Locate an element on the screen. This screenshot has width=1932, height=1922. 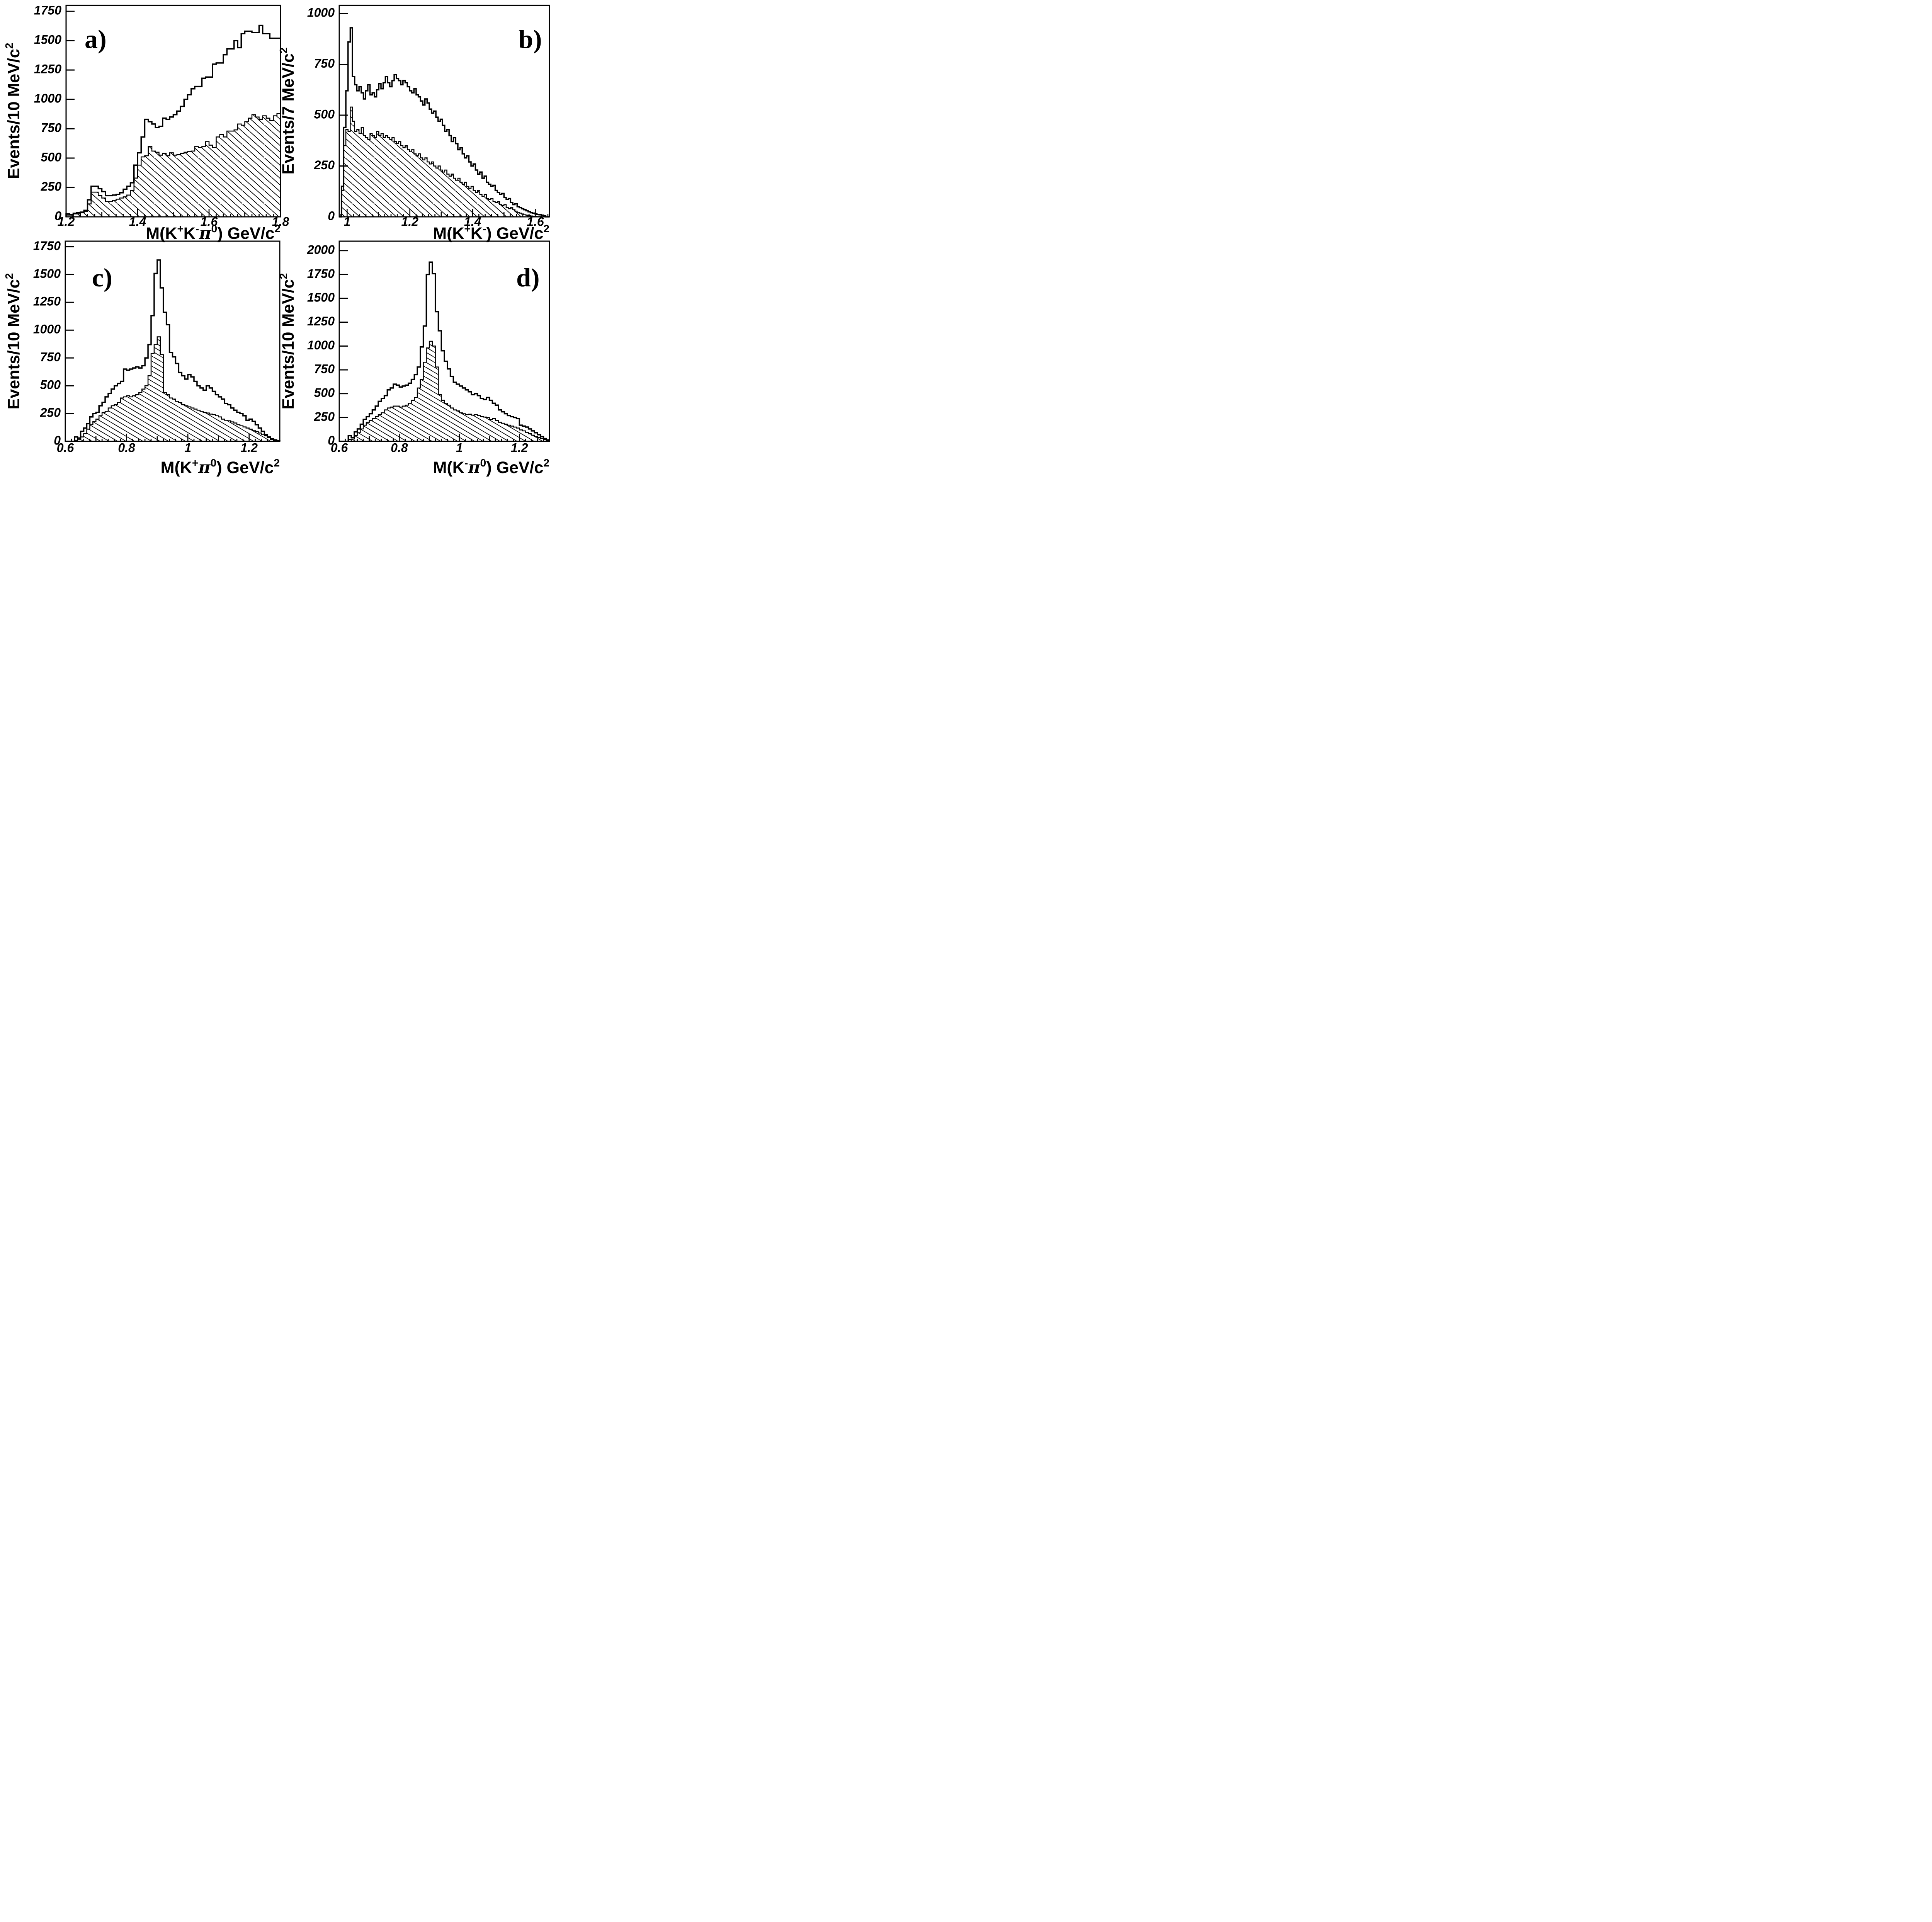
y-tick-labels: 0 250 500 750 1000 1250 1500 1750 2000 is located at coordinates (321, 345).